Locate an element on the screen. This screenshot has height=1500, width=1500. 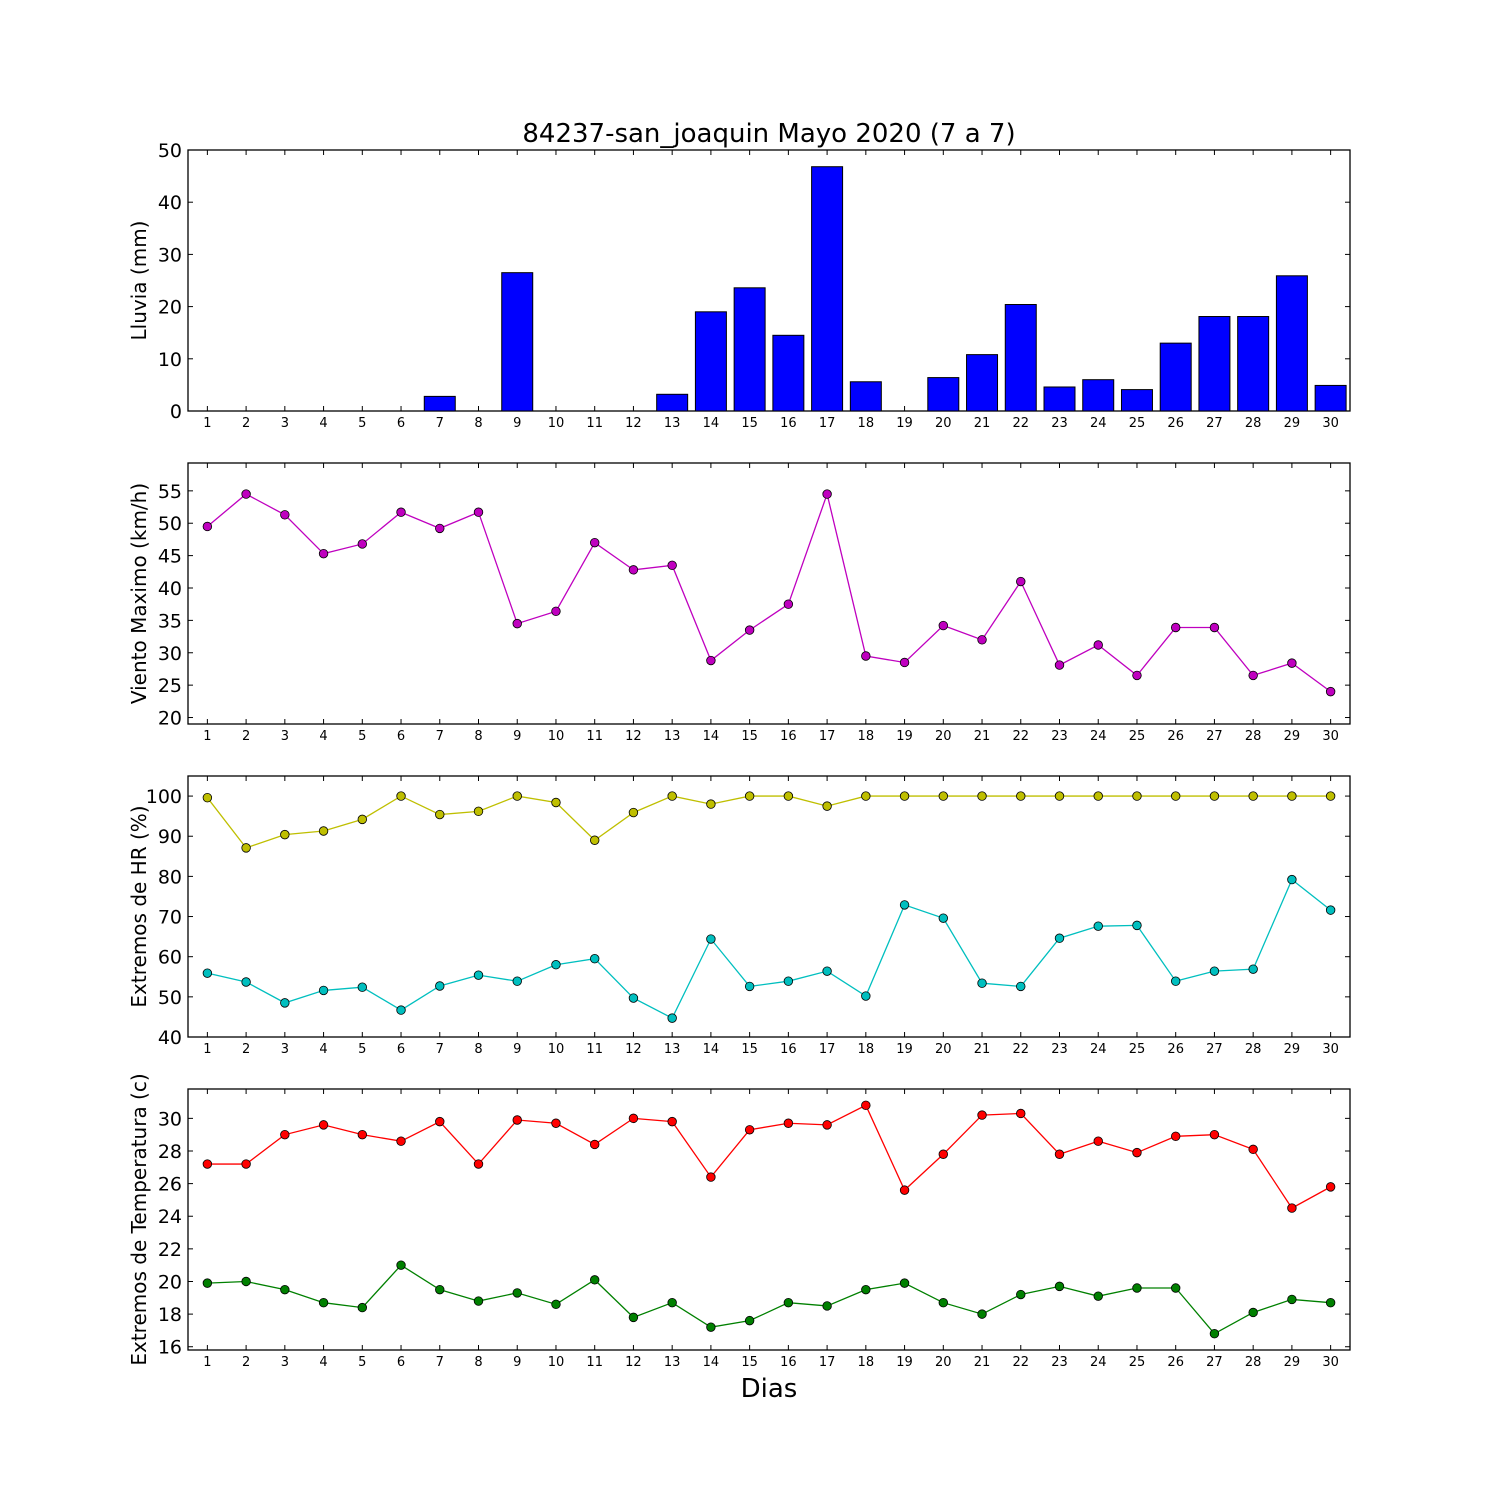
x-tick-label: 6 is located at coordinates (401, 736).